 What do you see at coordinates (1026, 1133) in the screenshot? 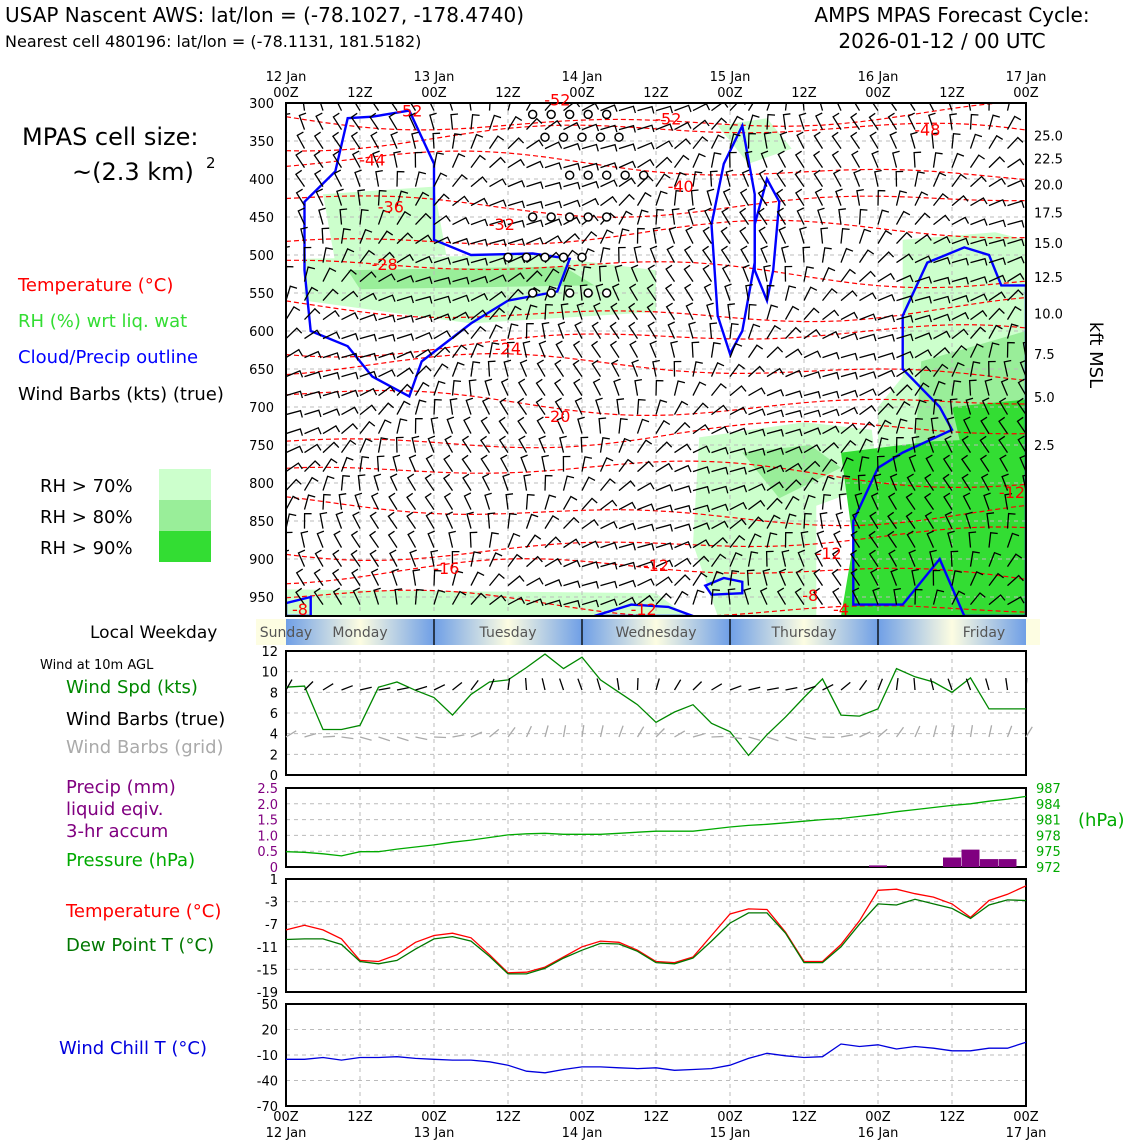
I see `bottom-date-label: 17 Jan` at bounding box center [1026, 1133].